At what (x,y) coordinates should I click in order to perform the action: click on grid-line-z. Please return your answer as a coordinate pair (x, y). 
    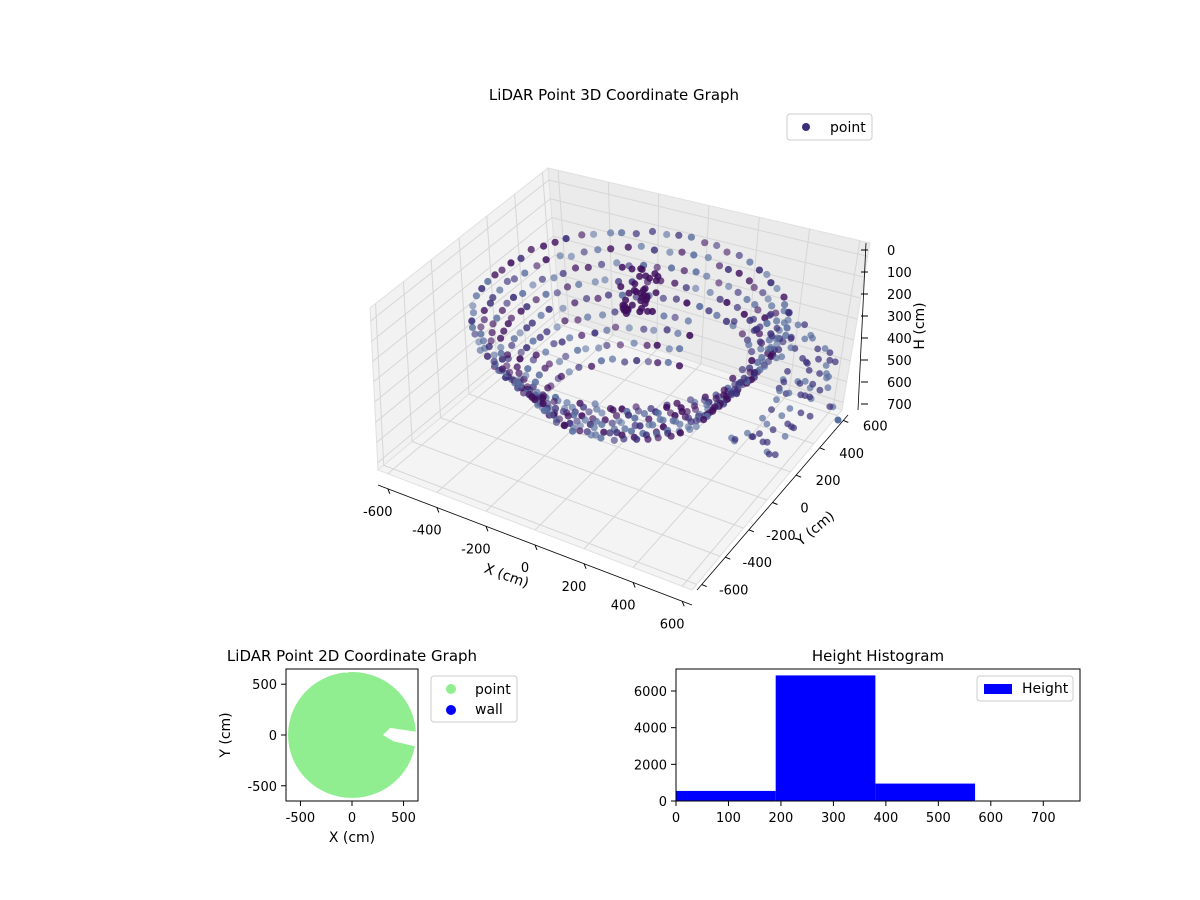
    Looking at the image, I should click on (618, 270).